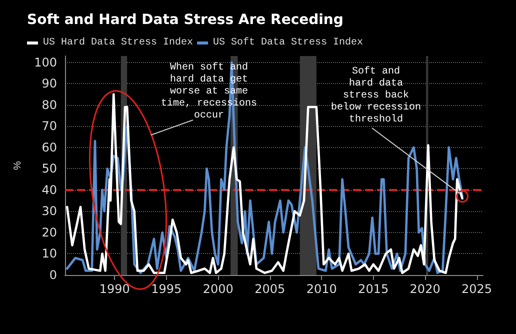  What do you see at coordinates (376, 96) in the screenshot?
I see `annotation: Soft and hard data stress back below recession threshold` at bounding box center [376, 96].